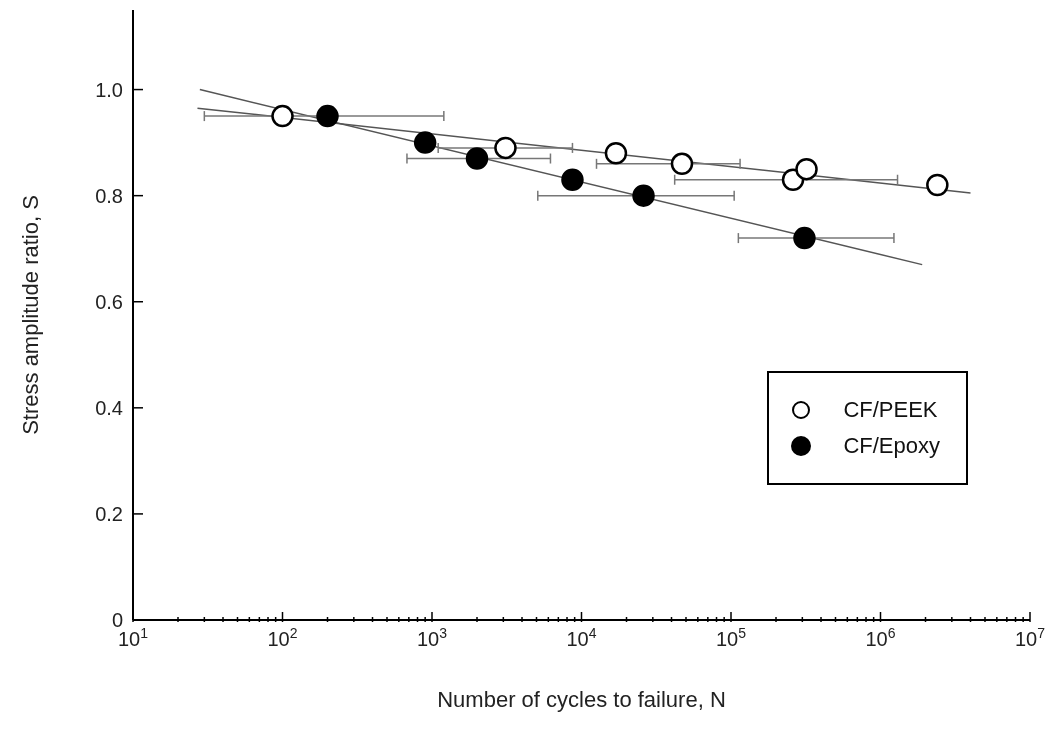  Describe the element at coordinates (109, 513) in the screenshot. I see `y-tick-label: 0.2` at that location.